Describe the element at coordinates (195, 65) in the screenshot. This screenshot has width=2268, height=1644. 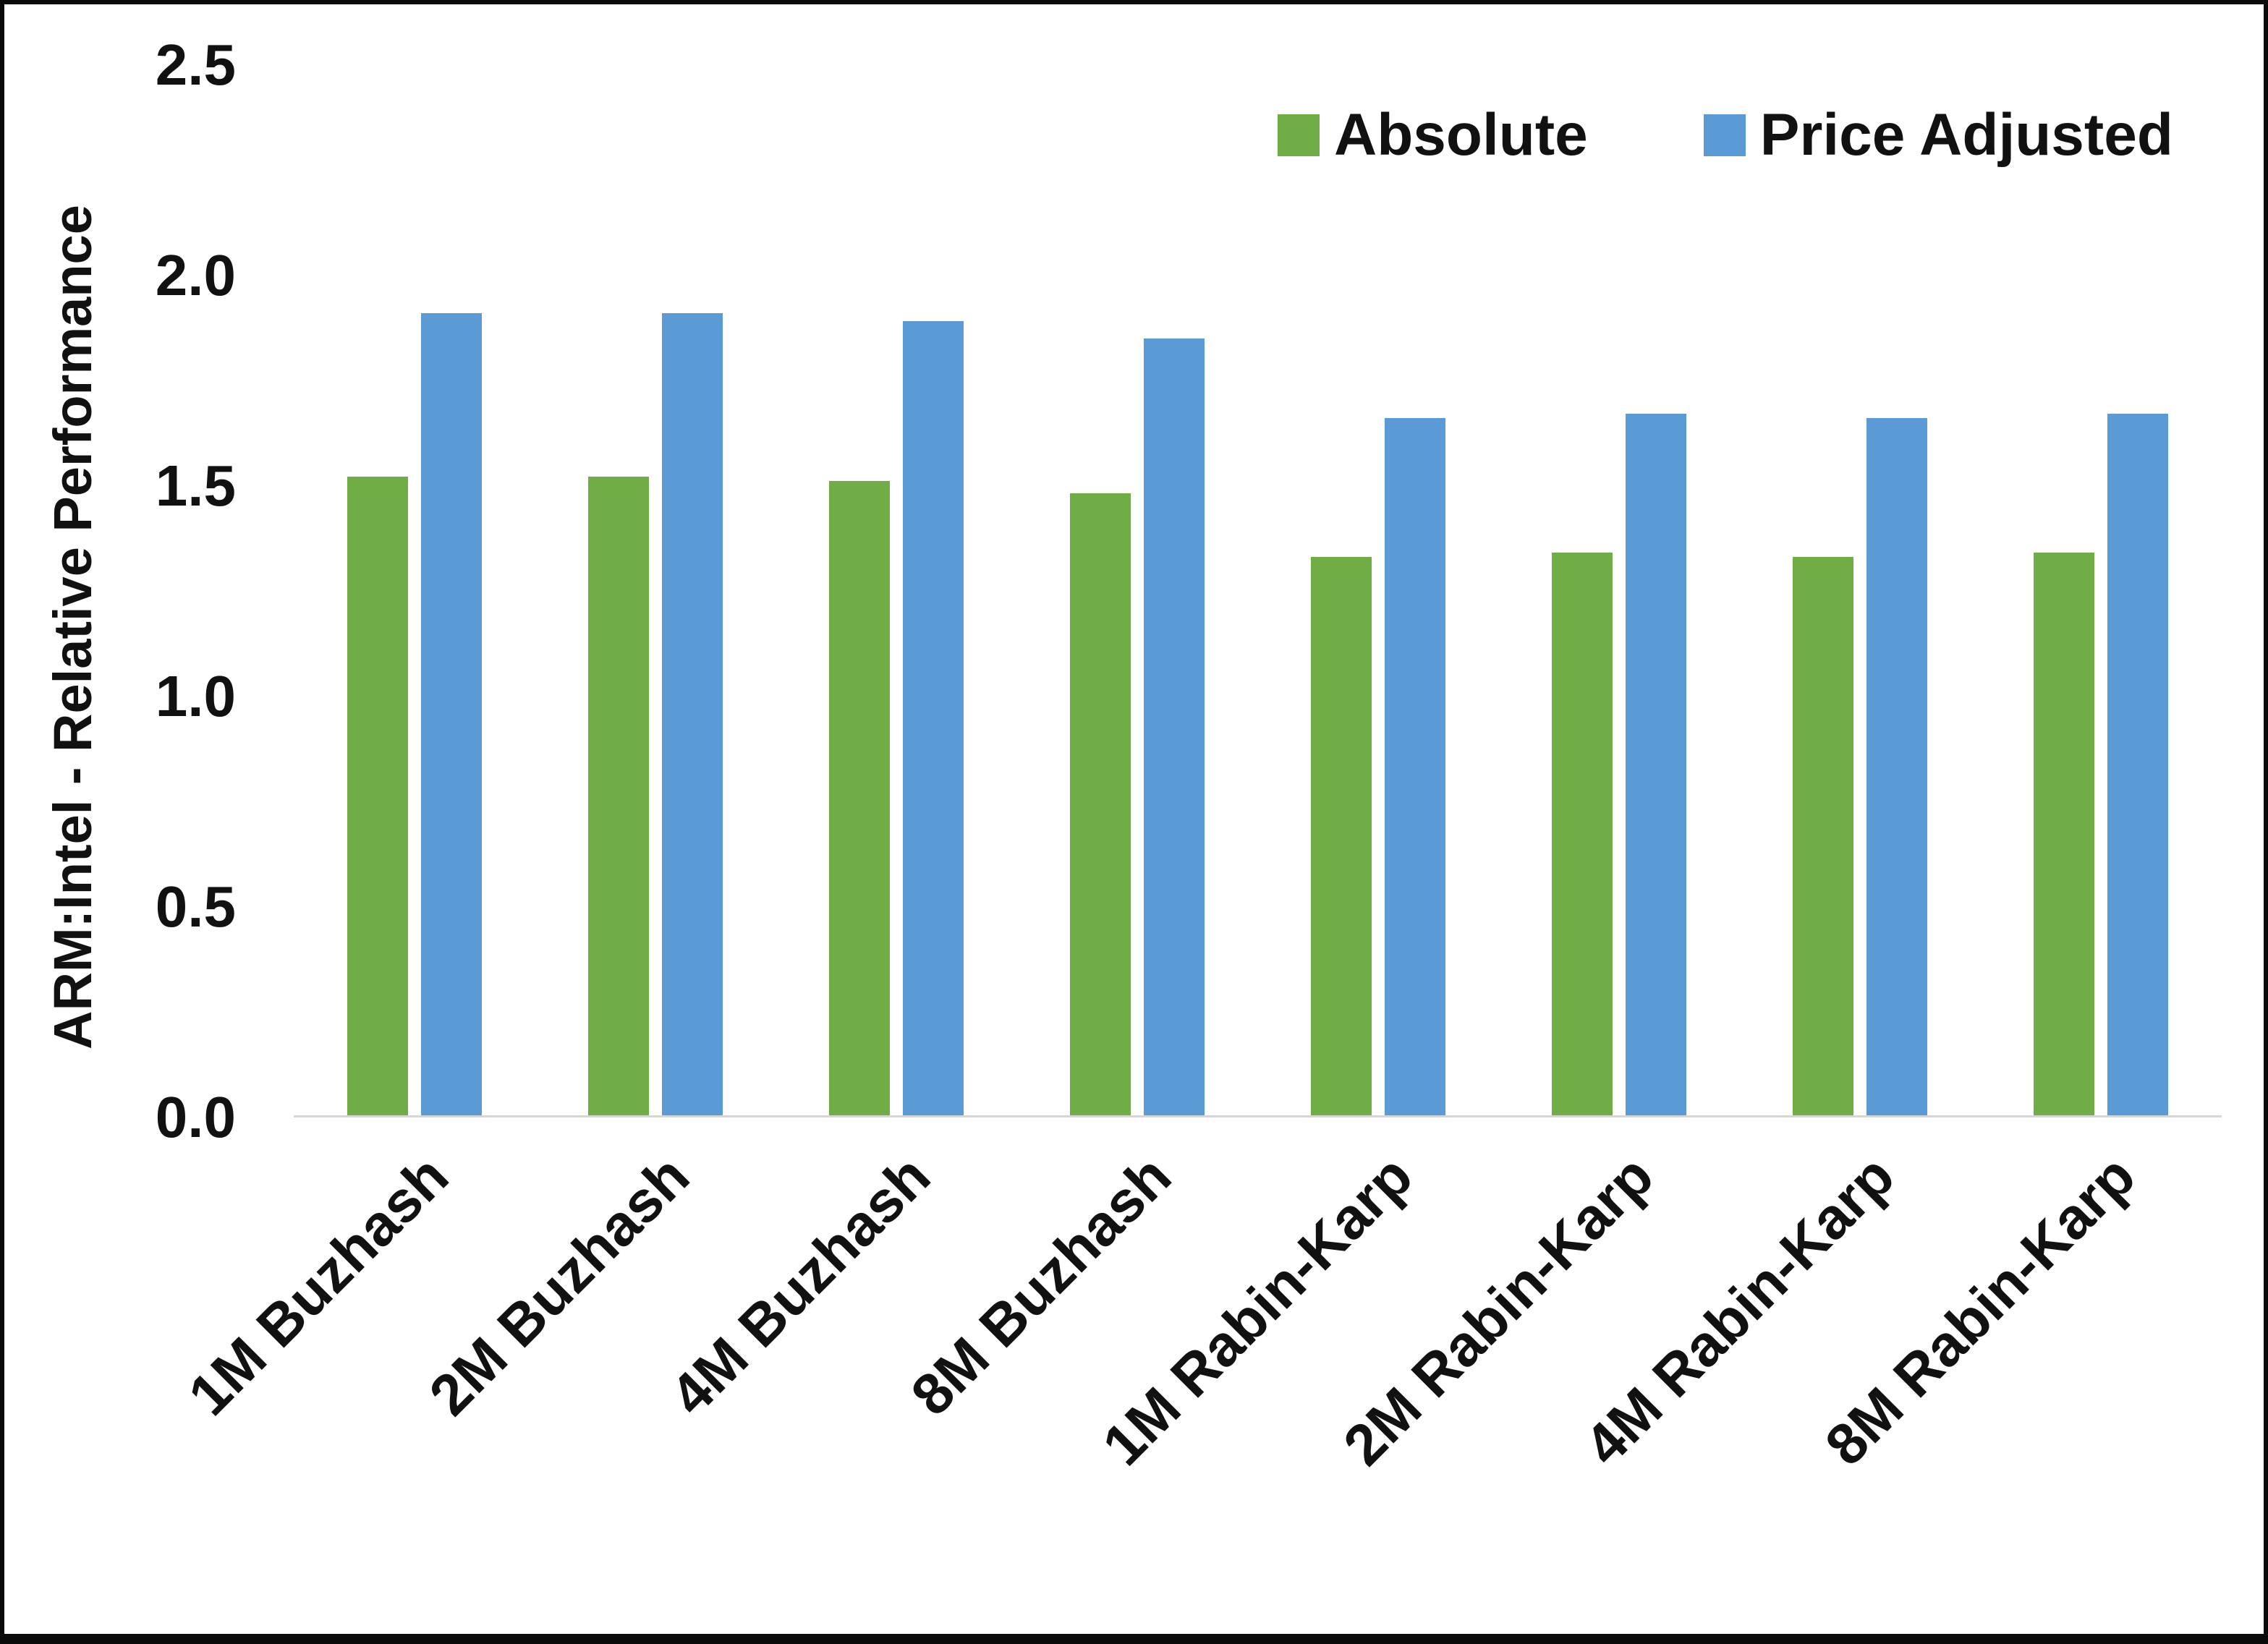
I see `y-tick-label: 2.5` at that location.